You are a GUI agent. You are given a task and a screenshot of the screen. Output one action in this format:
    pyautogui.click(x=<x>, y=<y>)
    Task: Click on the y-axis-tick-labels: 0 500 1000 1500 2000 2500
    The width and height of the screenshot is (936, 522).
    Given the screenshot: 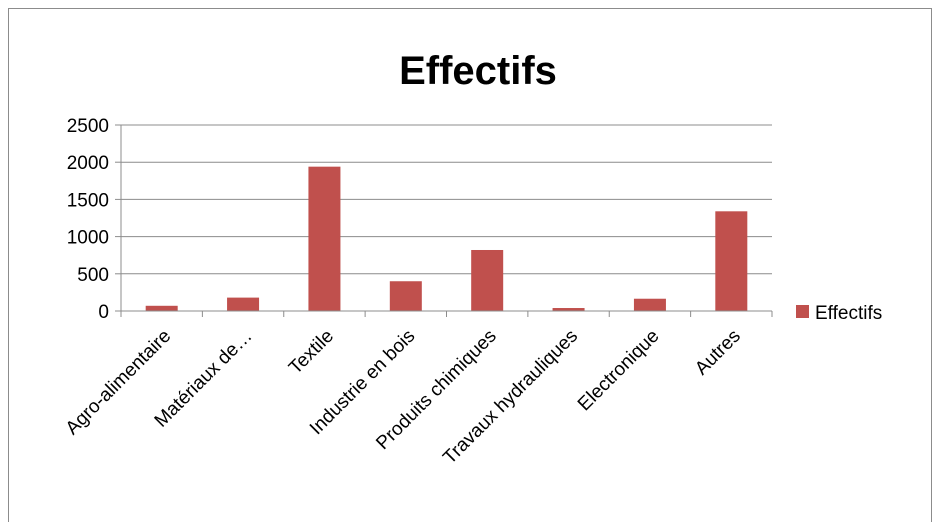 What is the action you would take?
    pyautogui.click(x=88, y=219)
    